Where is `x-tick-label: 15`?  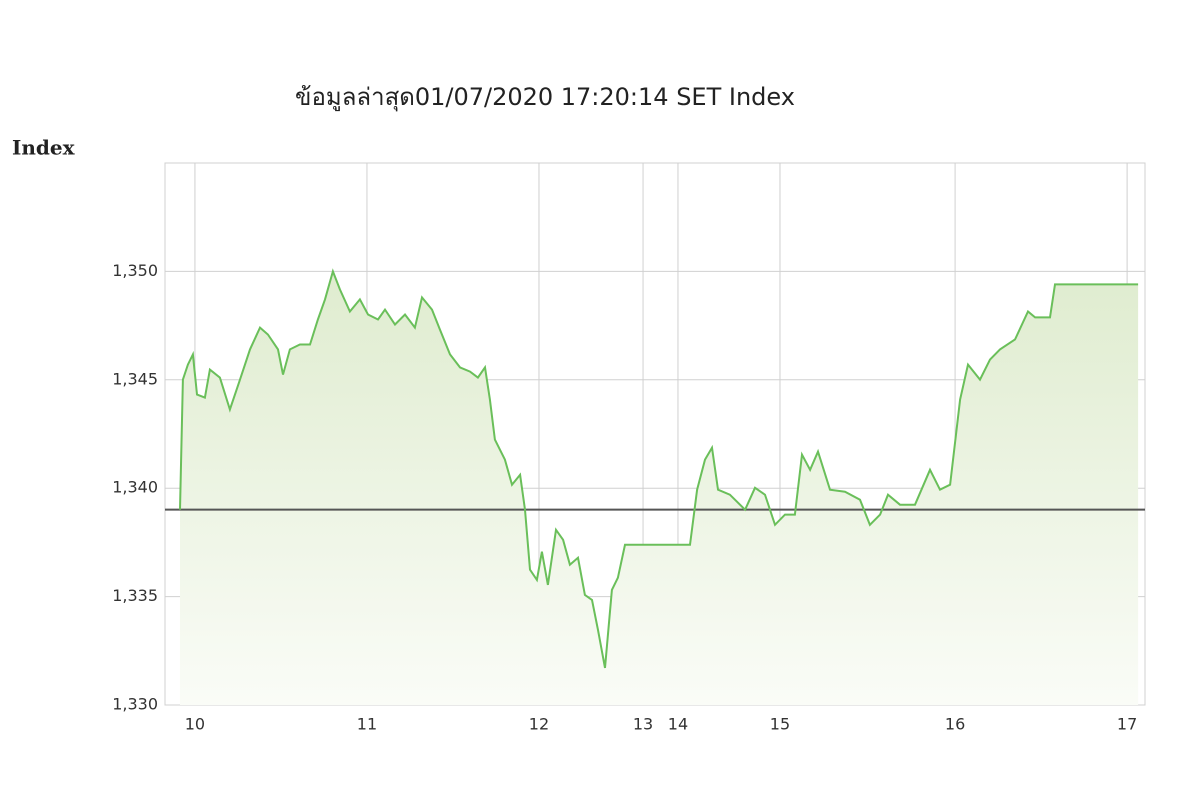 x-tick-label: 15 is located at coordinates (780, 724).